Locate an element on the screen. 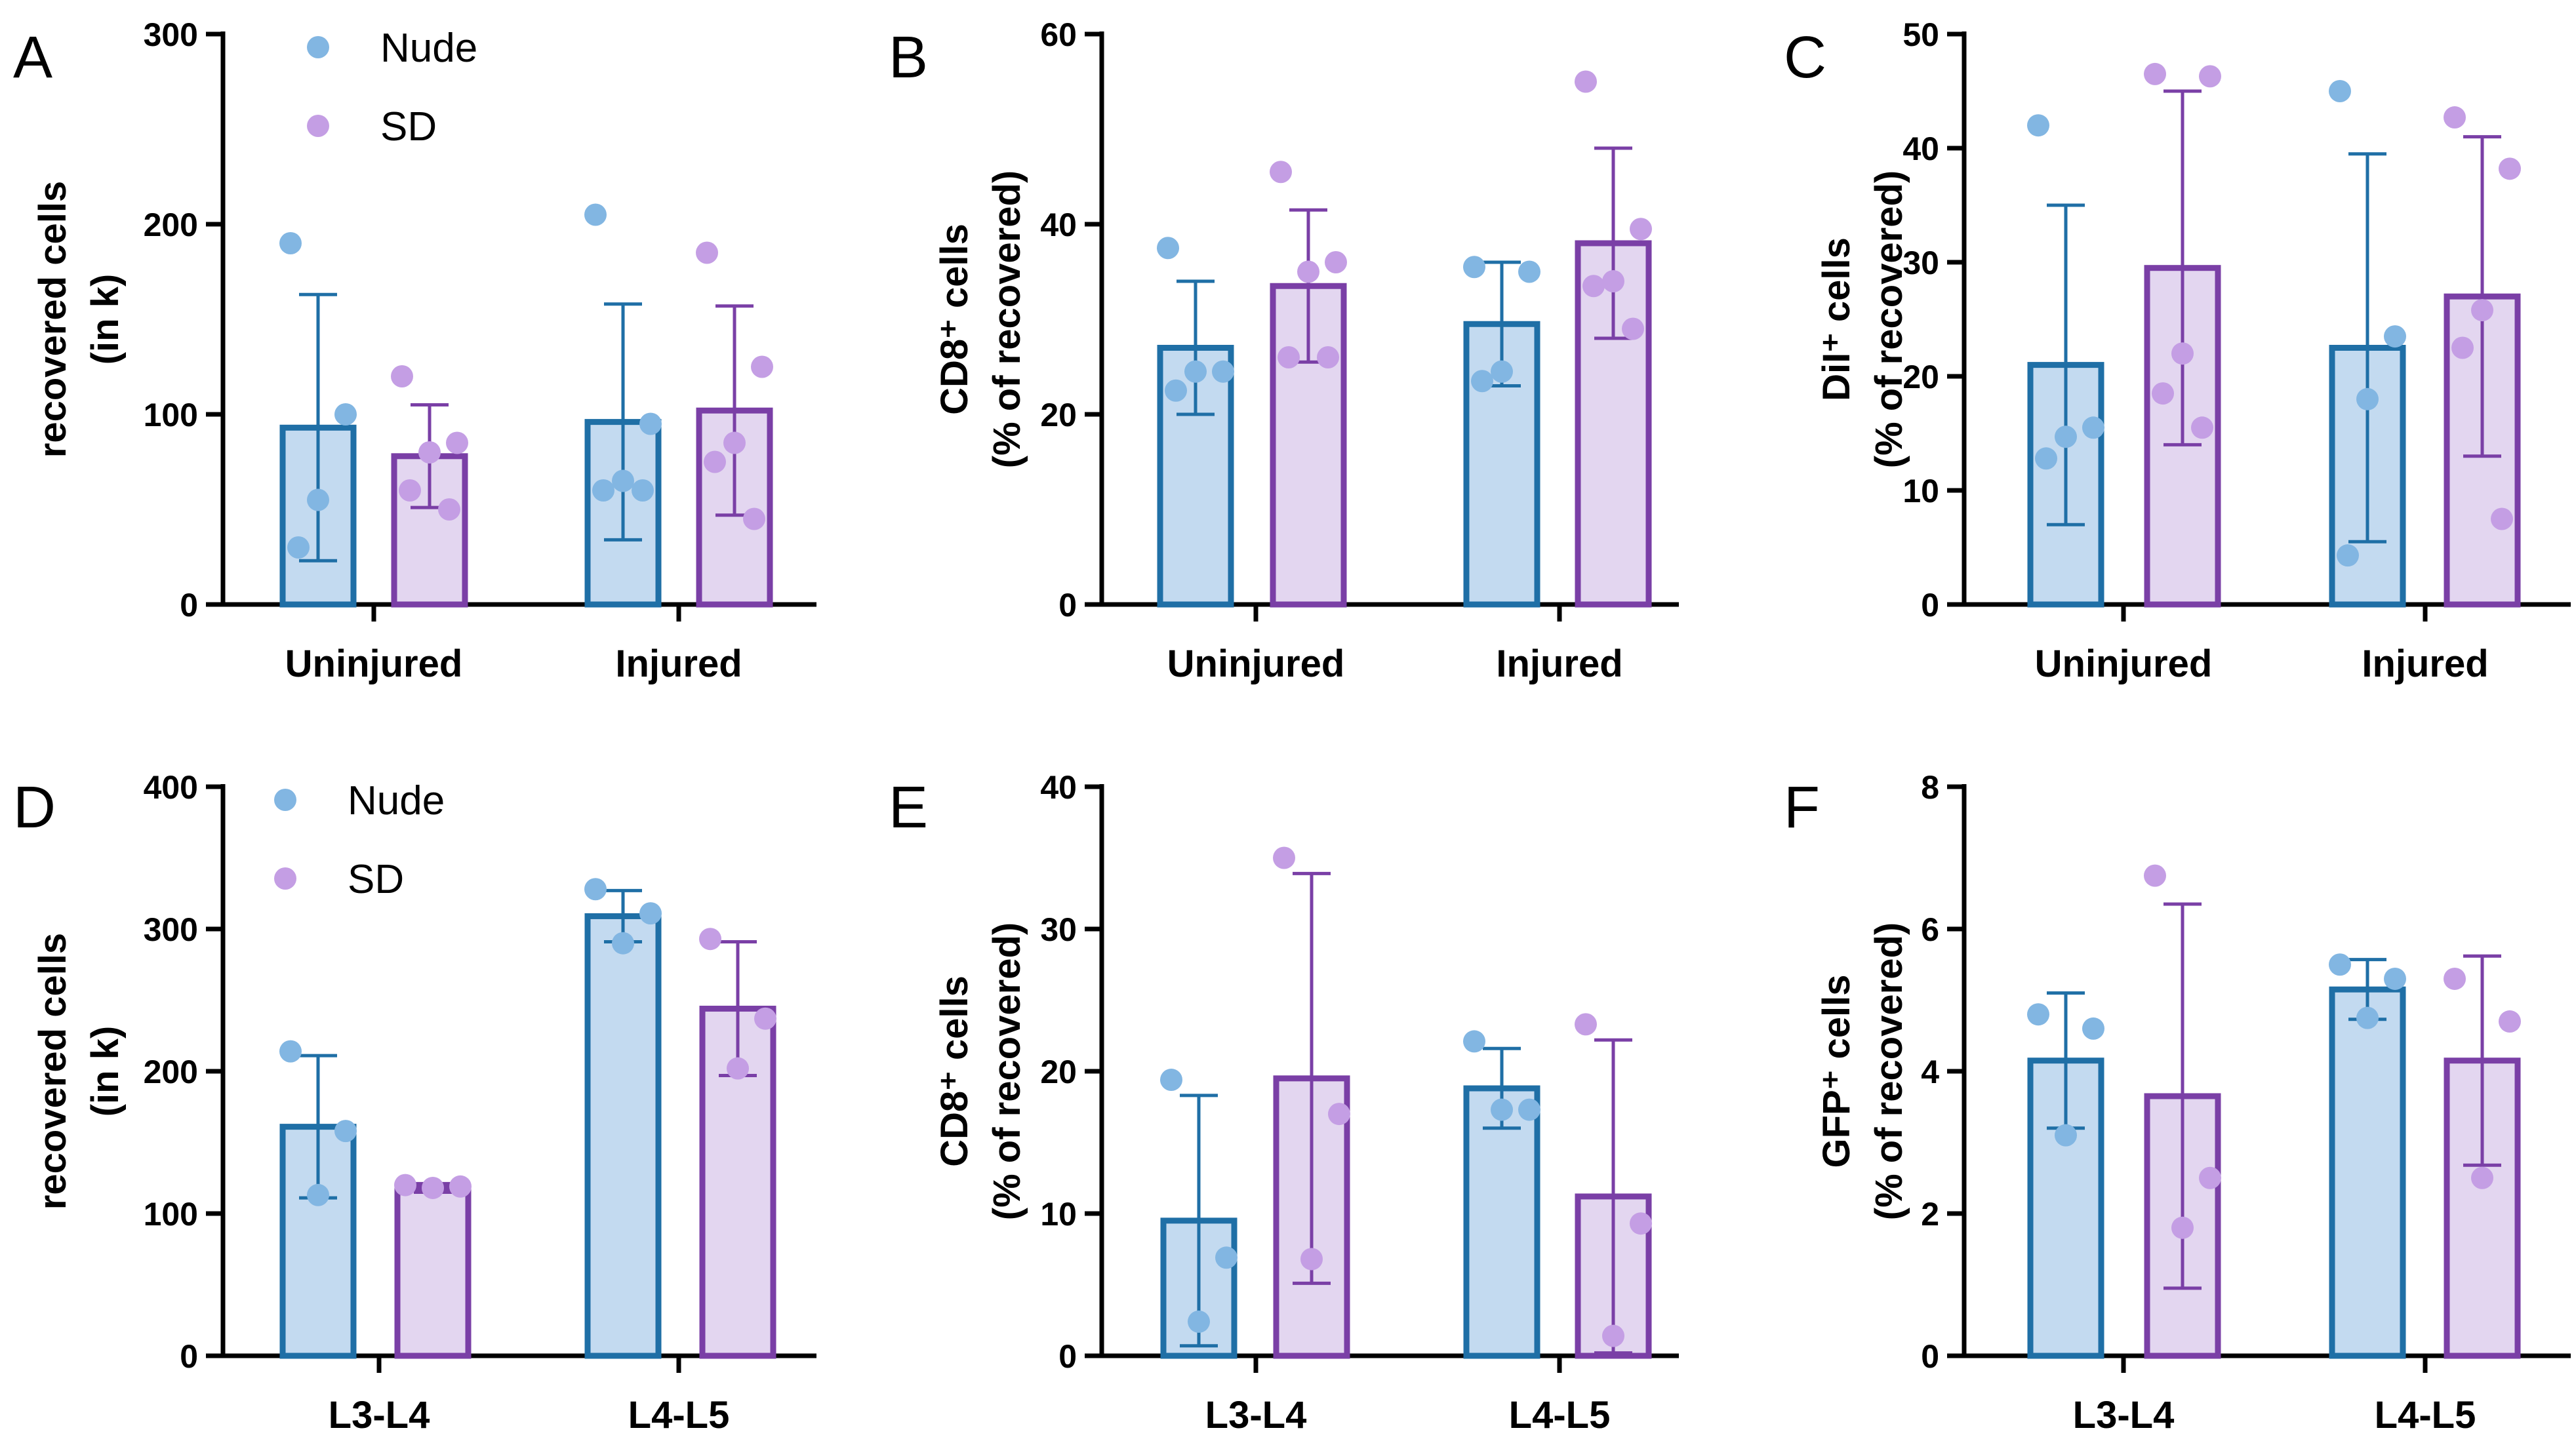  y-axis-label: GFP⁺ cells is located at coordinates (1836, 1072).